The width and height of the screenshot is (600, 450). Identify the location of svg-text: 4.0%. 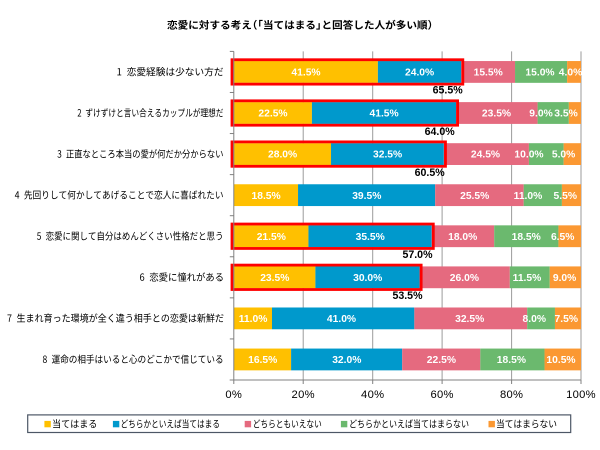
(570, 73).